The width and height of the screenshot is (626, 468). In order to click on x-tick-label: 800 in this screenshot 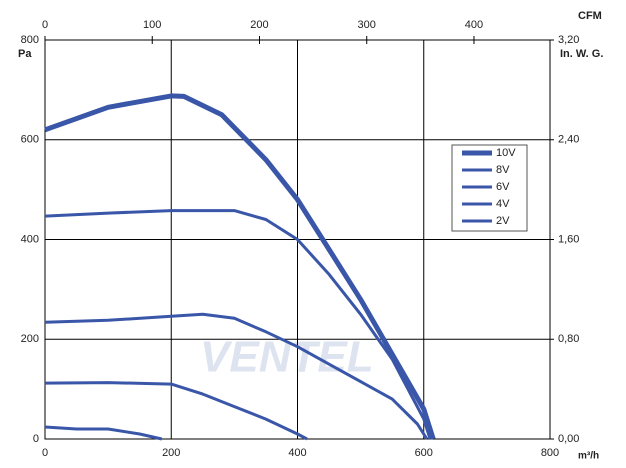, I will do `click(550, 453)`.